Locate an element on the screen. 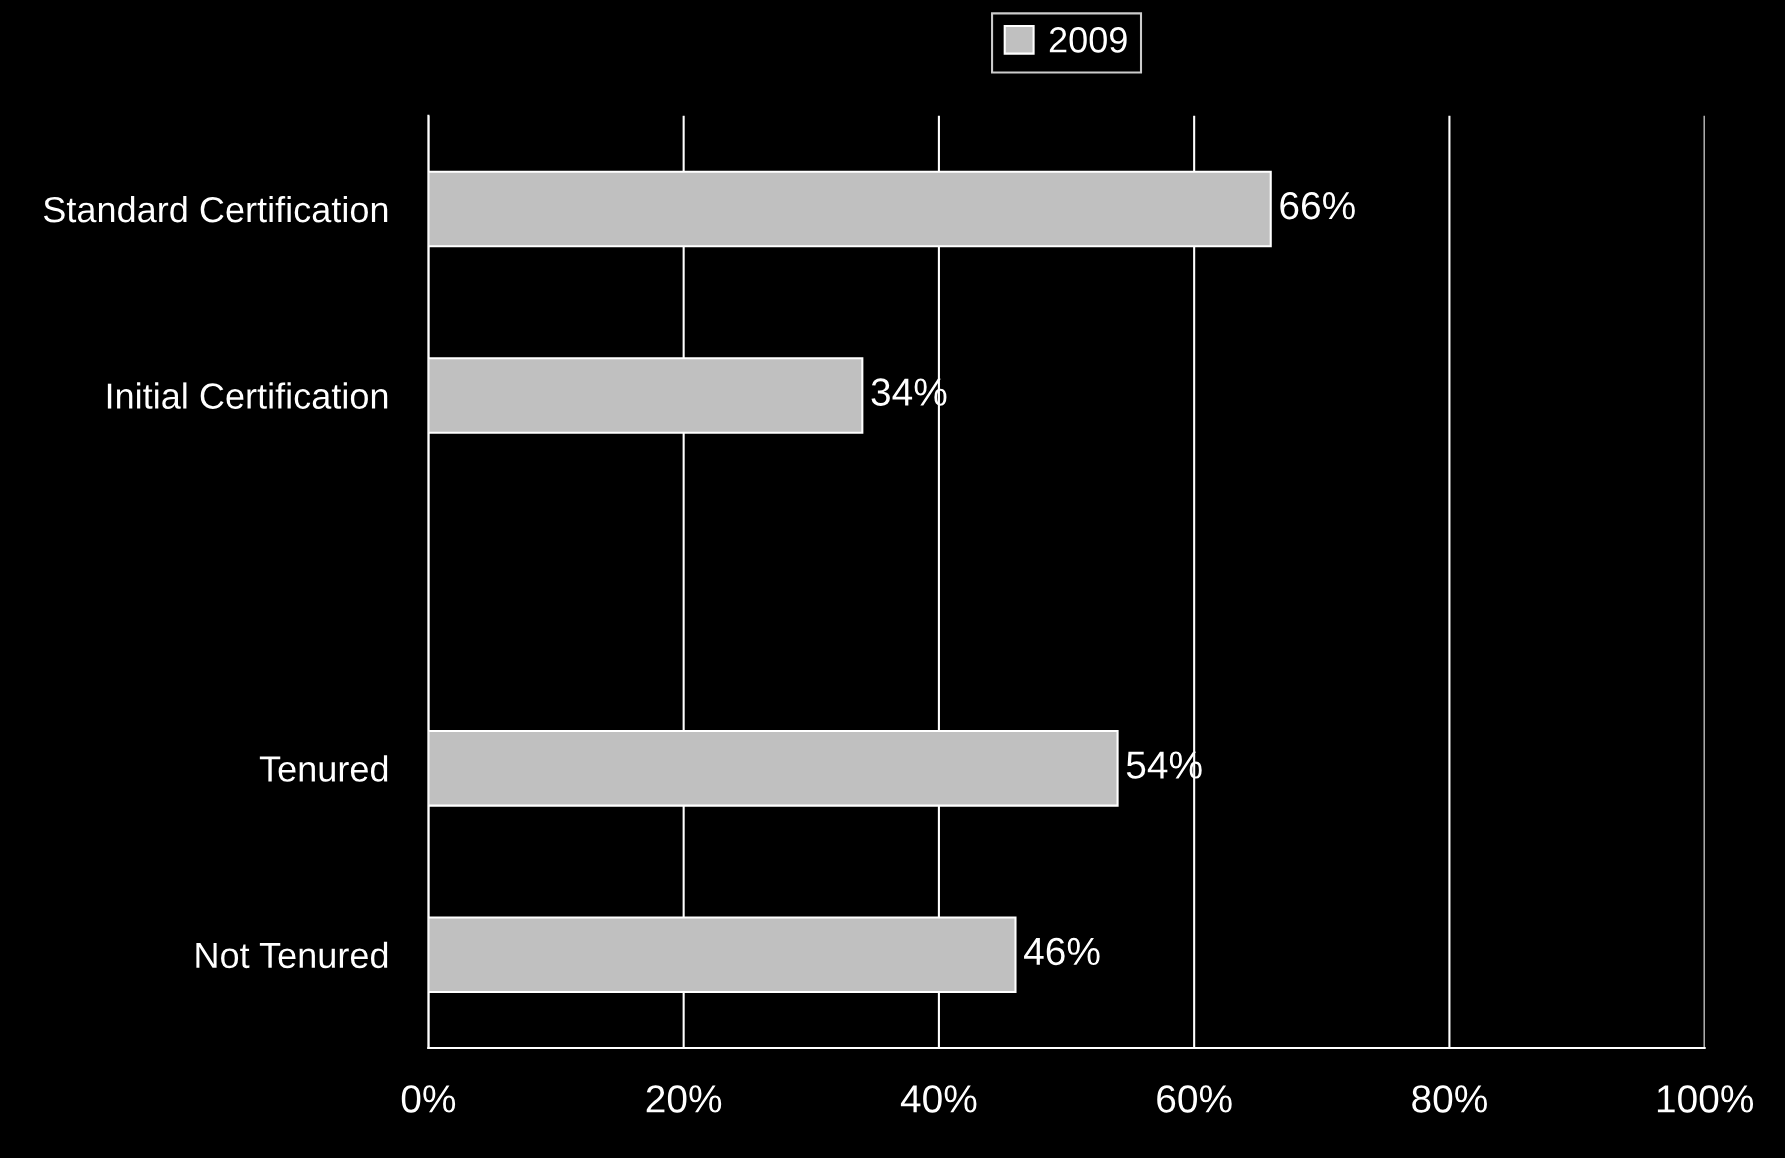 This screenshot has width=1785, height=1158. x-tick-label: 60% is located at coordinates (1194, 1099).